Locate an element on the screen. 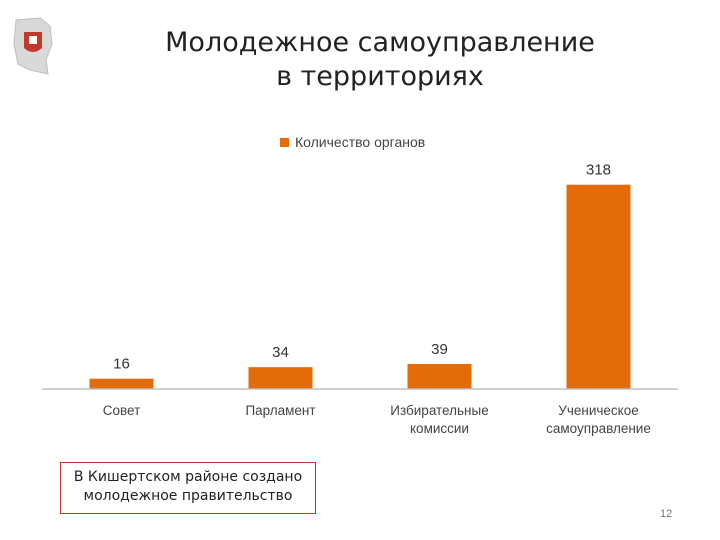 Image resolution: width=720 pixels, height=540 pixels. category-label-3-1: самоуправление is located at coordinates (598, 428).